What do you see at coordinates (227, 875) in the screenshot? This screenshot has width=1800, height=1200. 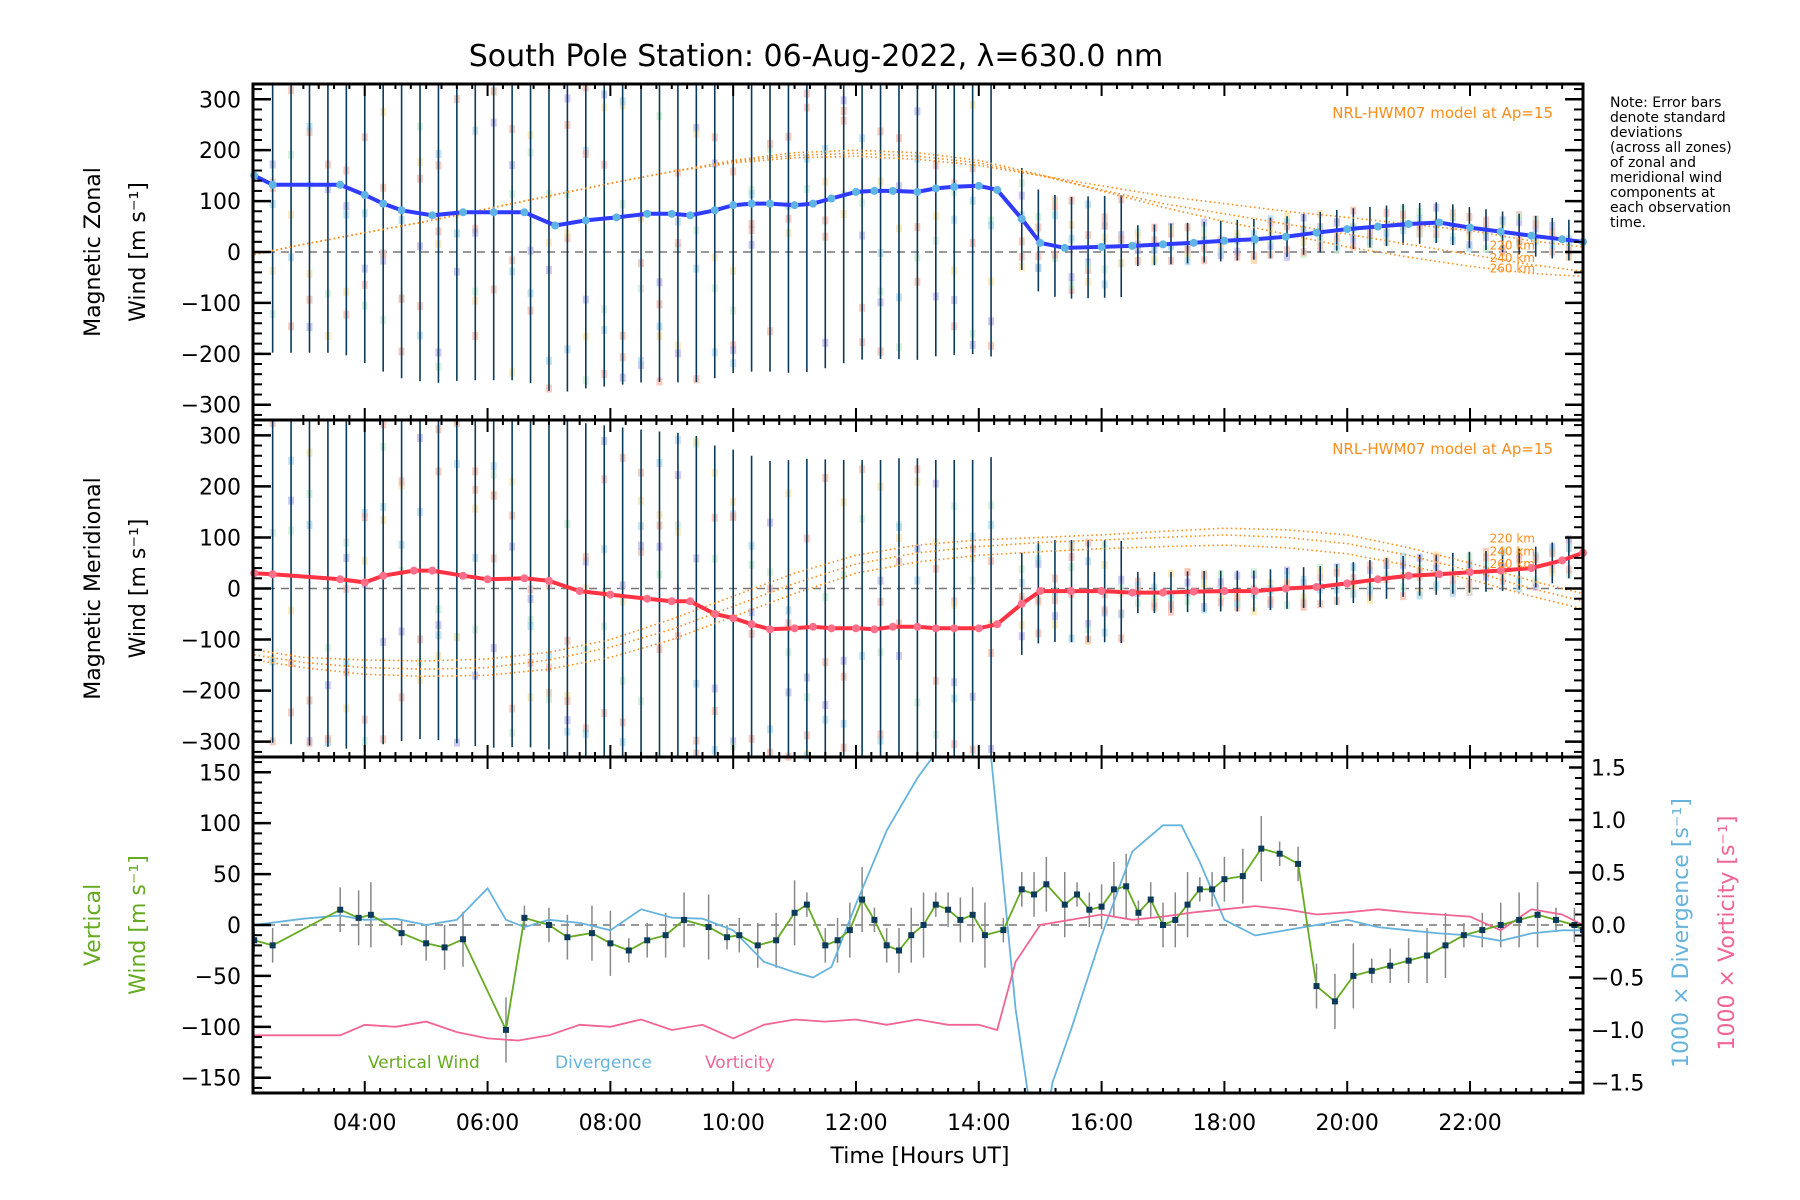 I see `y-tick-label: 50` at bounding box center [227, 875].